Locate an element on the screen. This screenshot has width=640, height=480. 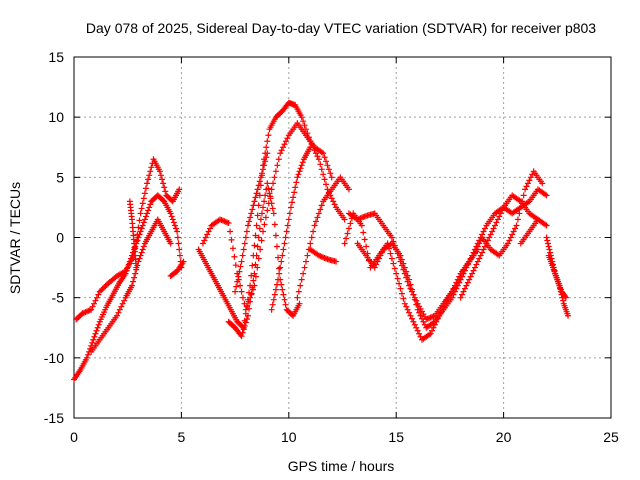
x-tick-label: 0 is located at coordinates (74, 437).